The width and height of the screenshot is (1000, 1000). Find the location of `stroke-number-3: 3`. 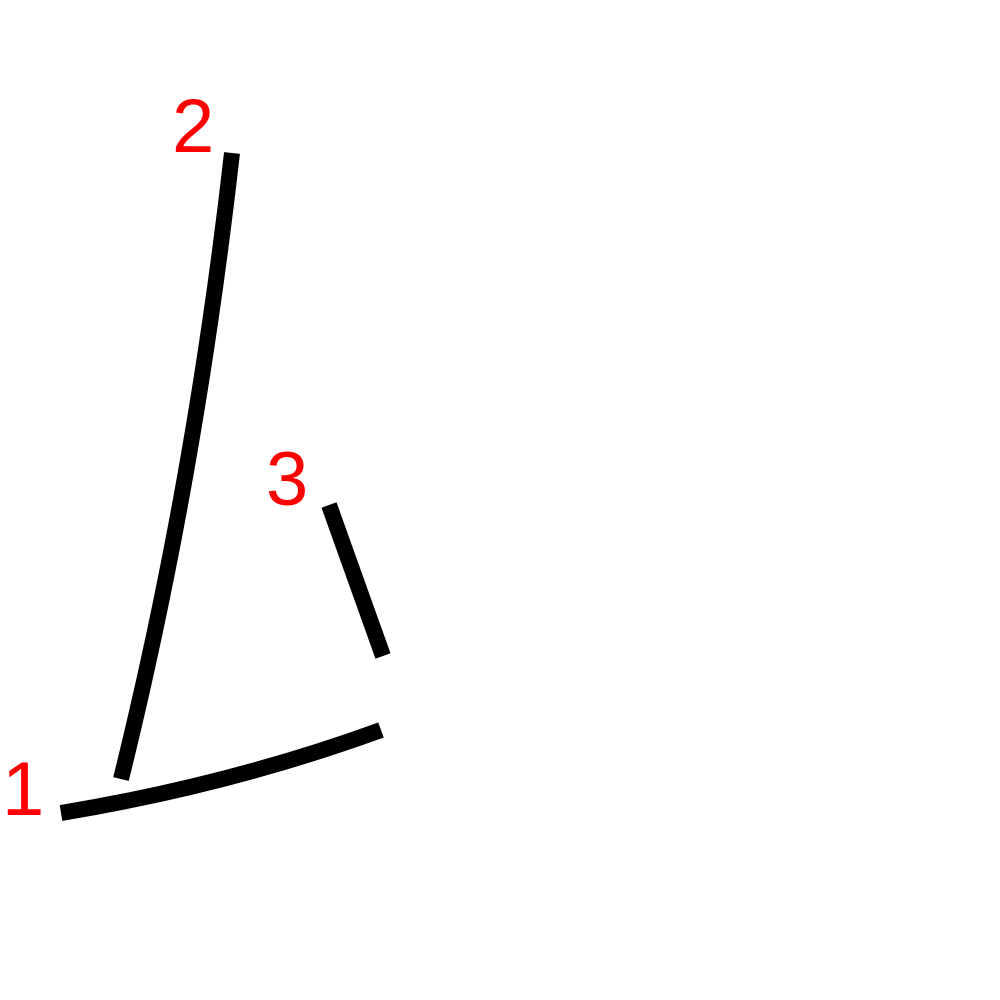

stroke-number-3: 3 is located at coordinates (287, 479).